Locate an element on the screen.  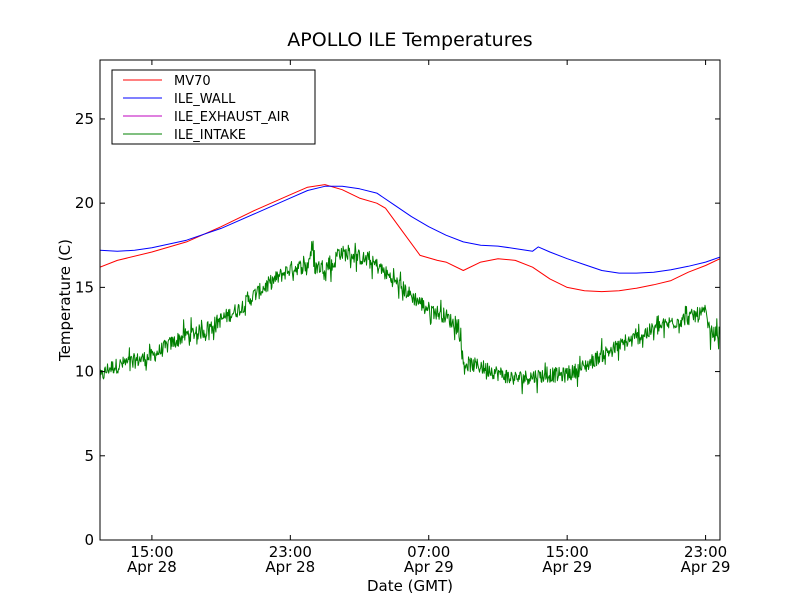
chart-title: APOLLO ILE Temperatures is located at coordinates (409, 40).